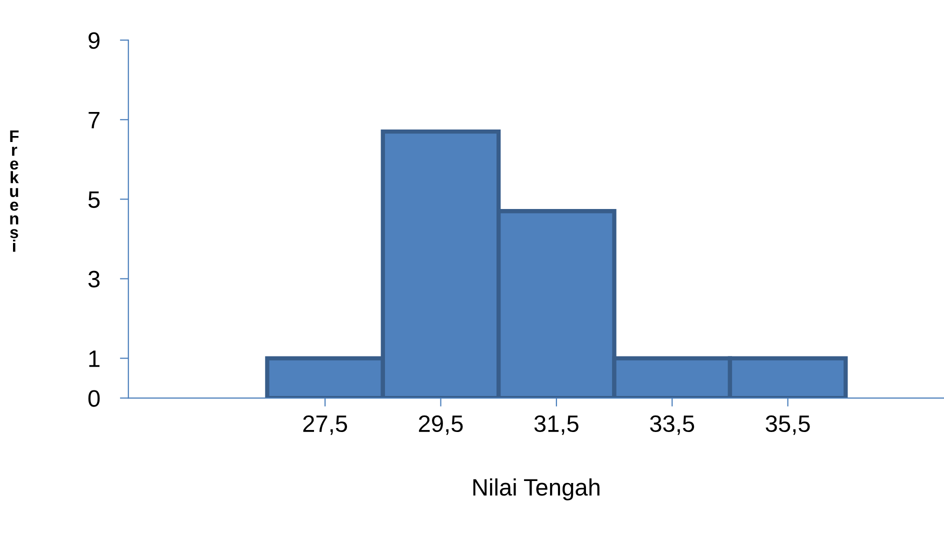  I want to click on y-tick-label: 0, so click(94, 398).